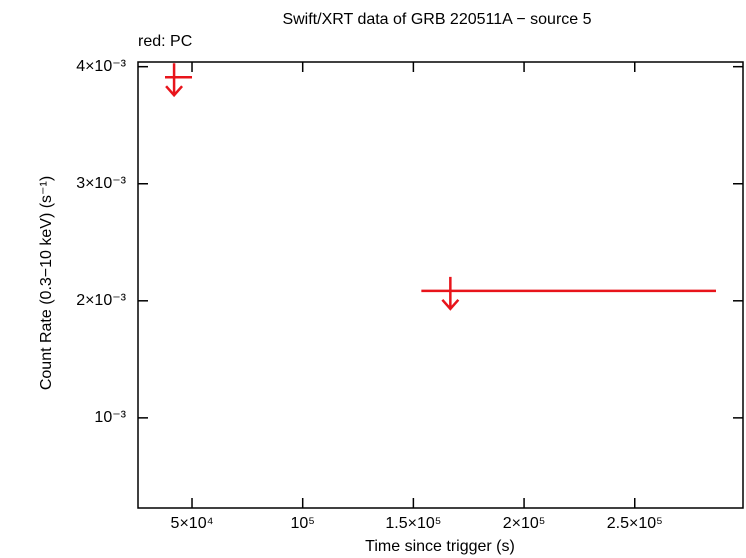 The width and height of the screenshot is (746, 558). Describe the element at coordinates (440, 546) in the screenshot. I see `x-axis-label: Time since trigger (s)` at that location.